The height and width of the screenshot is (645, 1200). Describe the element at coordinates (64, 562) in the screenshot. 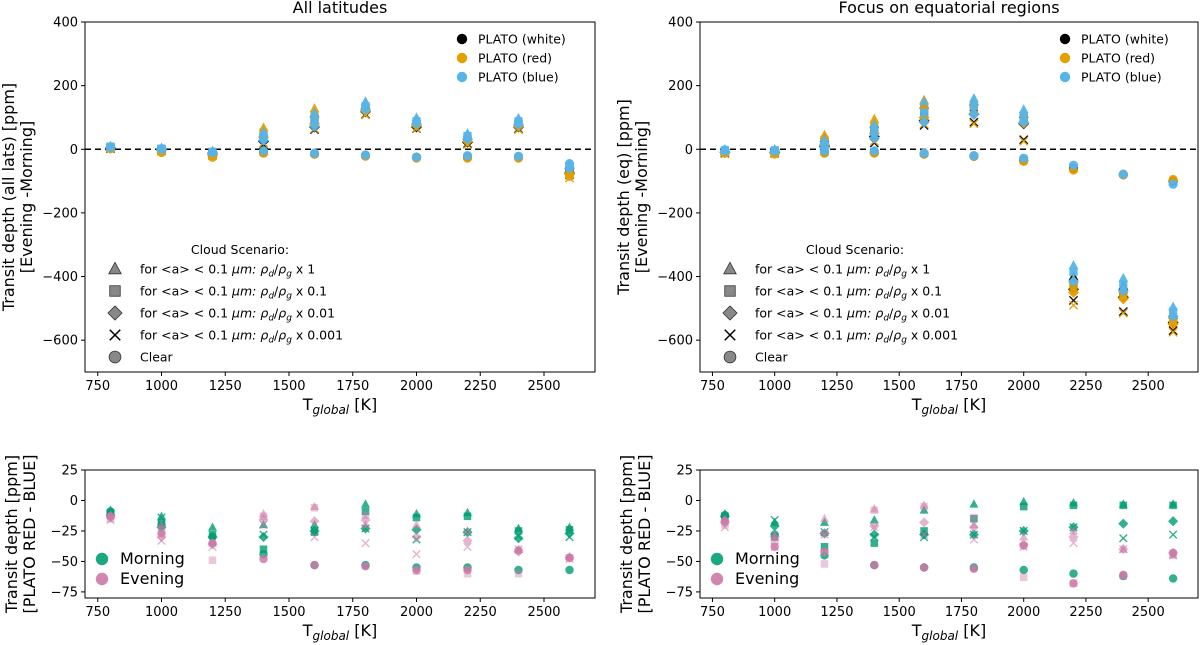

I see `y-tick-label: −50` at that location.